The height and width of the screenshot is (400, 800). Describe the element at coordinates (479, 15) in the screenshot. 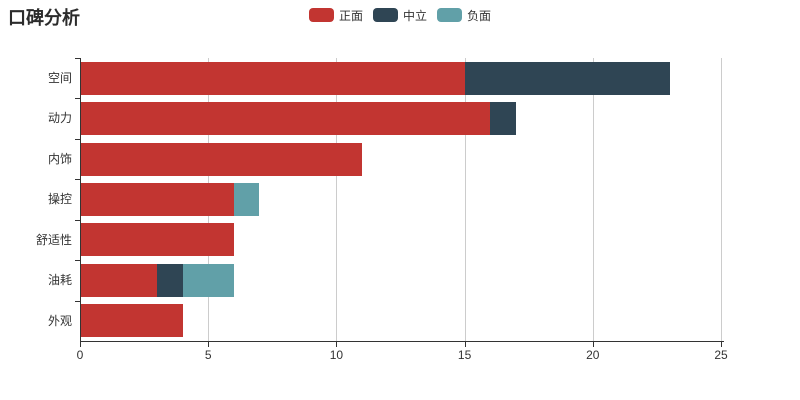

I see `legend-label: 负面` at that location.